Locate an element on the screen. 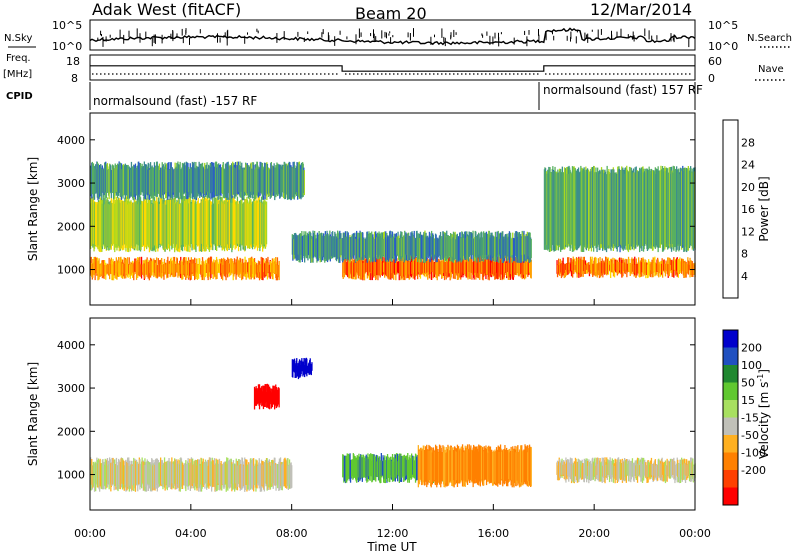 This screenshot has width=800, height=554. power-colorbar-tick: 12 is located at coordinates (748, 231).